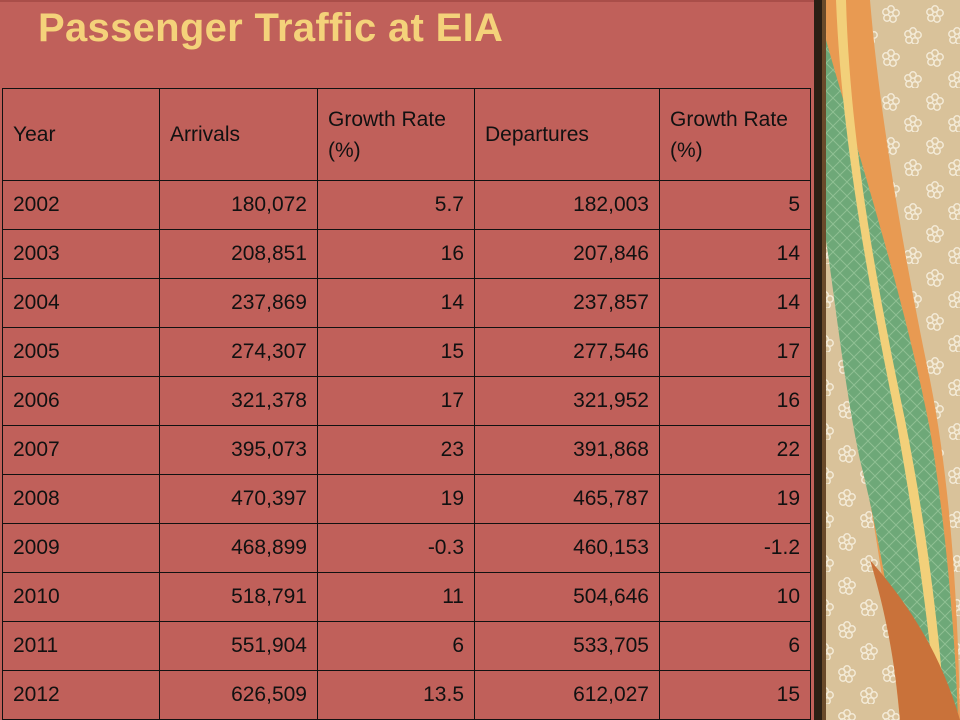 This screenshot has height=720, width=960. Describe the element at coordinates (735, 499) in the screenshot. I see `cell-departures-growth: 19` at that location.